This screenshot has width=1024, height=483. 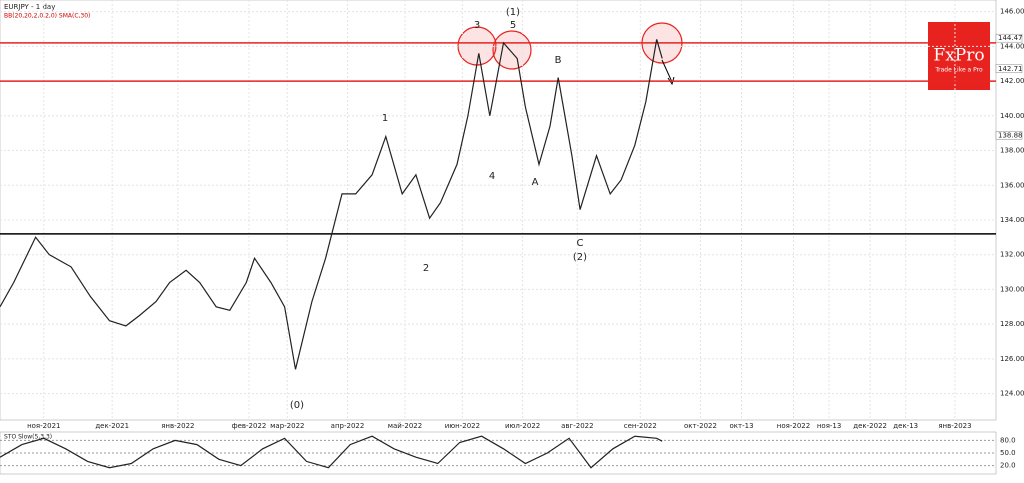 What do you see at coordinates (870, 426) in the screenshot?
I see `x-tick-label: дек-2022` at bounding box center [870, 426].